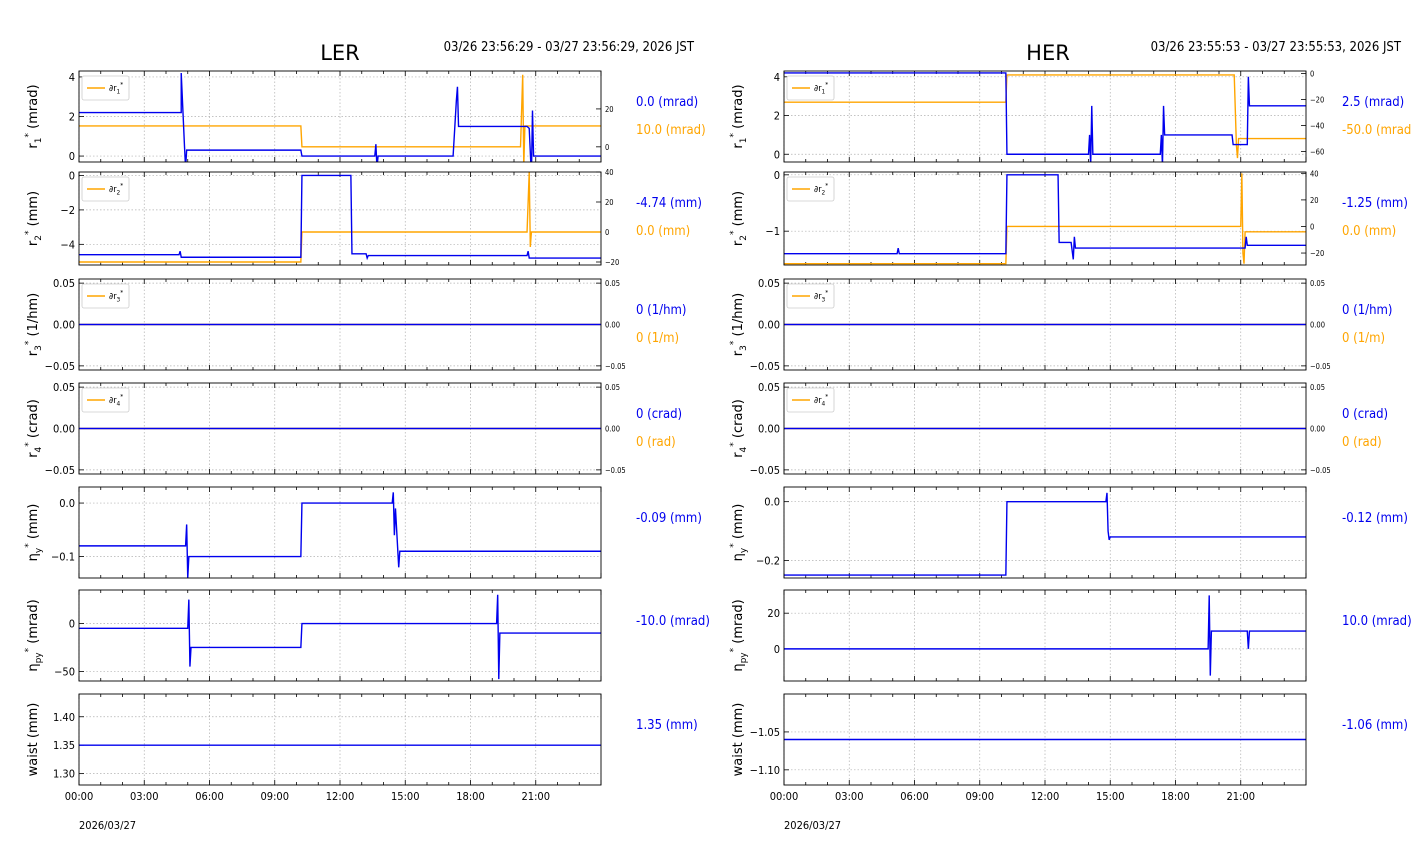 This screenshot has height=864, width=1412. I want to click on y2-tick-label: −20, so click(612, 262).